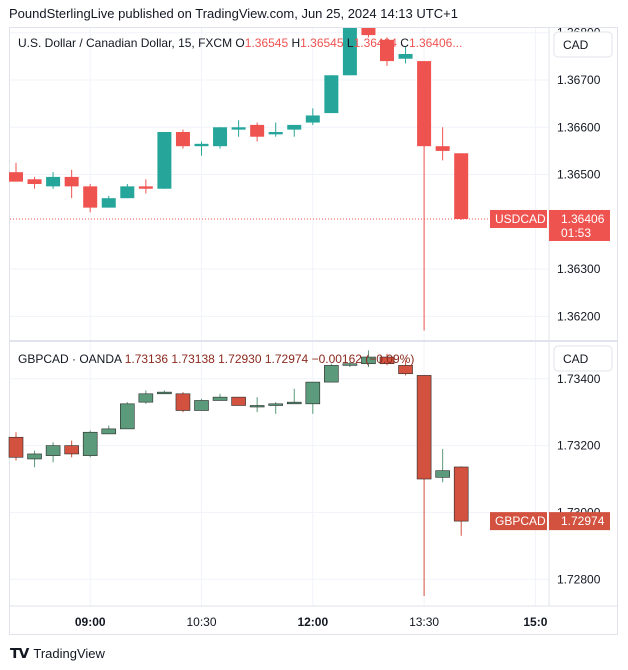 This screenshot has width=628, height=670. I want to click on legend-value: 1.72930, so click(238, 359).